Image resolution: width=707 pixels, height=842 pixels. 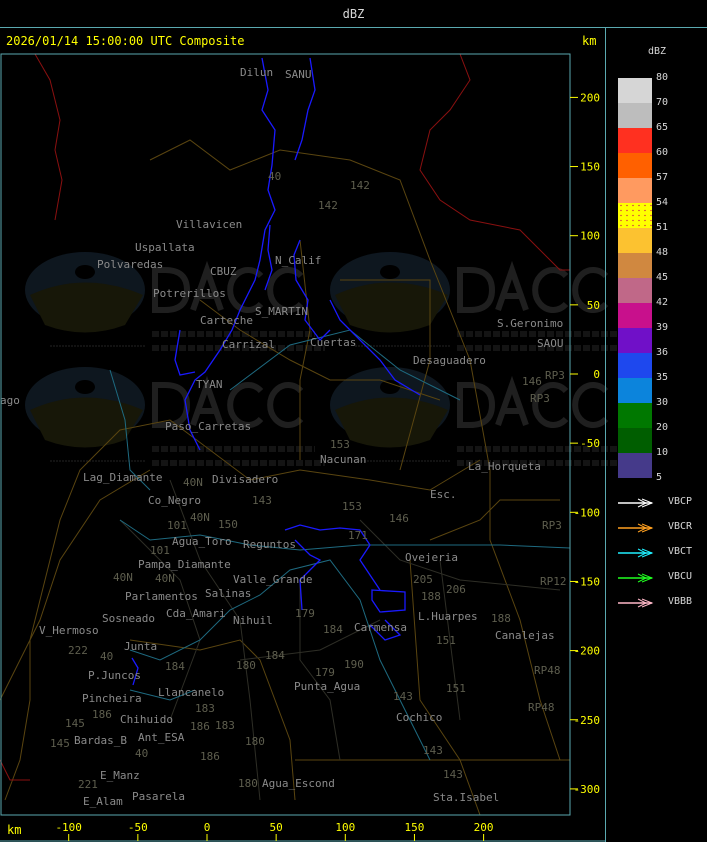 I want to click on place-label: Divisadero, so click(x=245, y=479).